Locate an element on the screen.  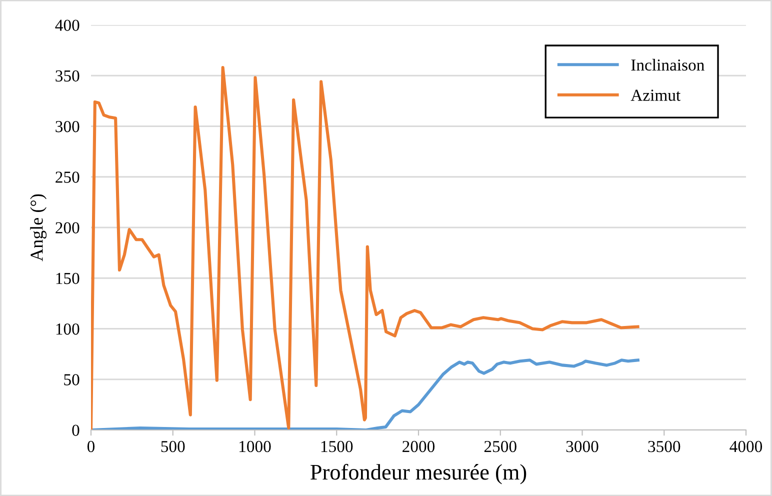
y-tick-label: 350 is located at coordinates (68, 76).